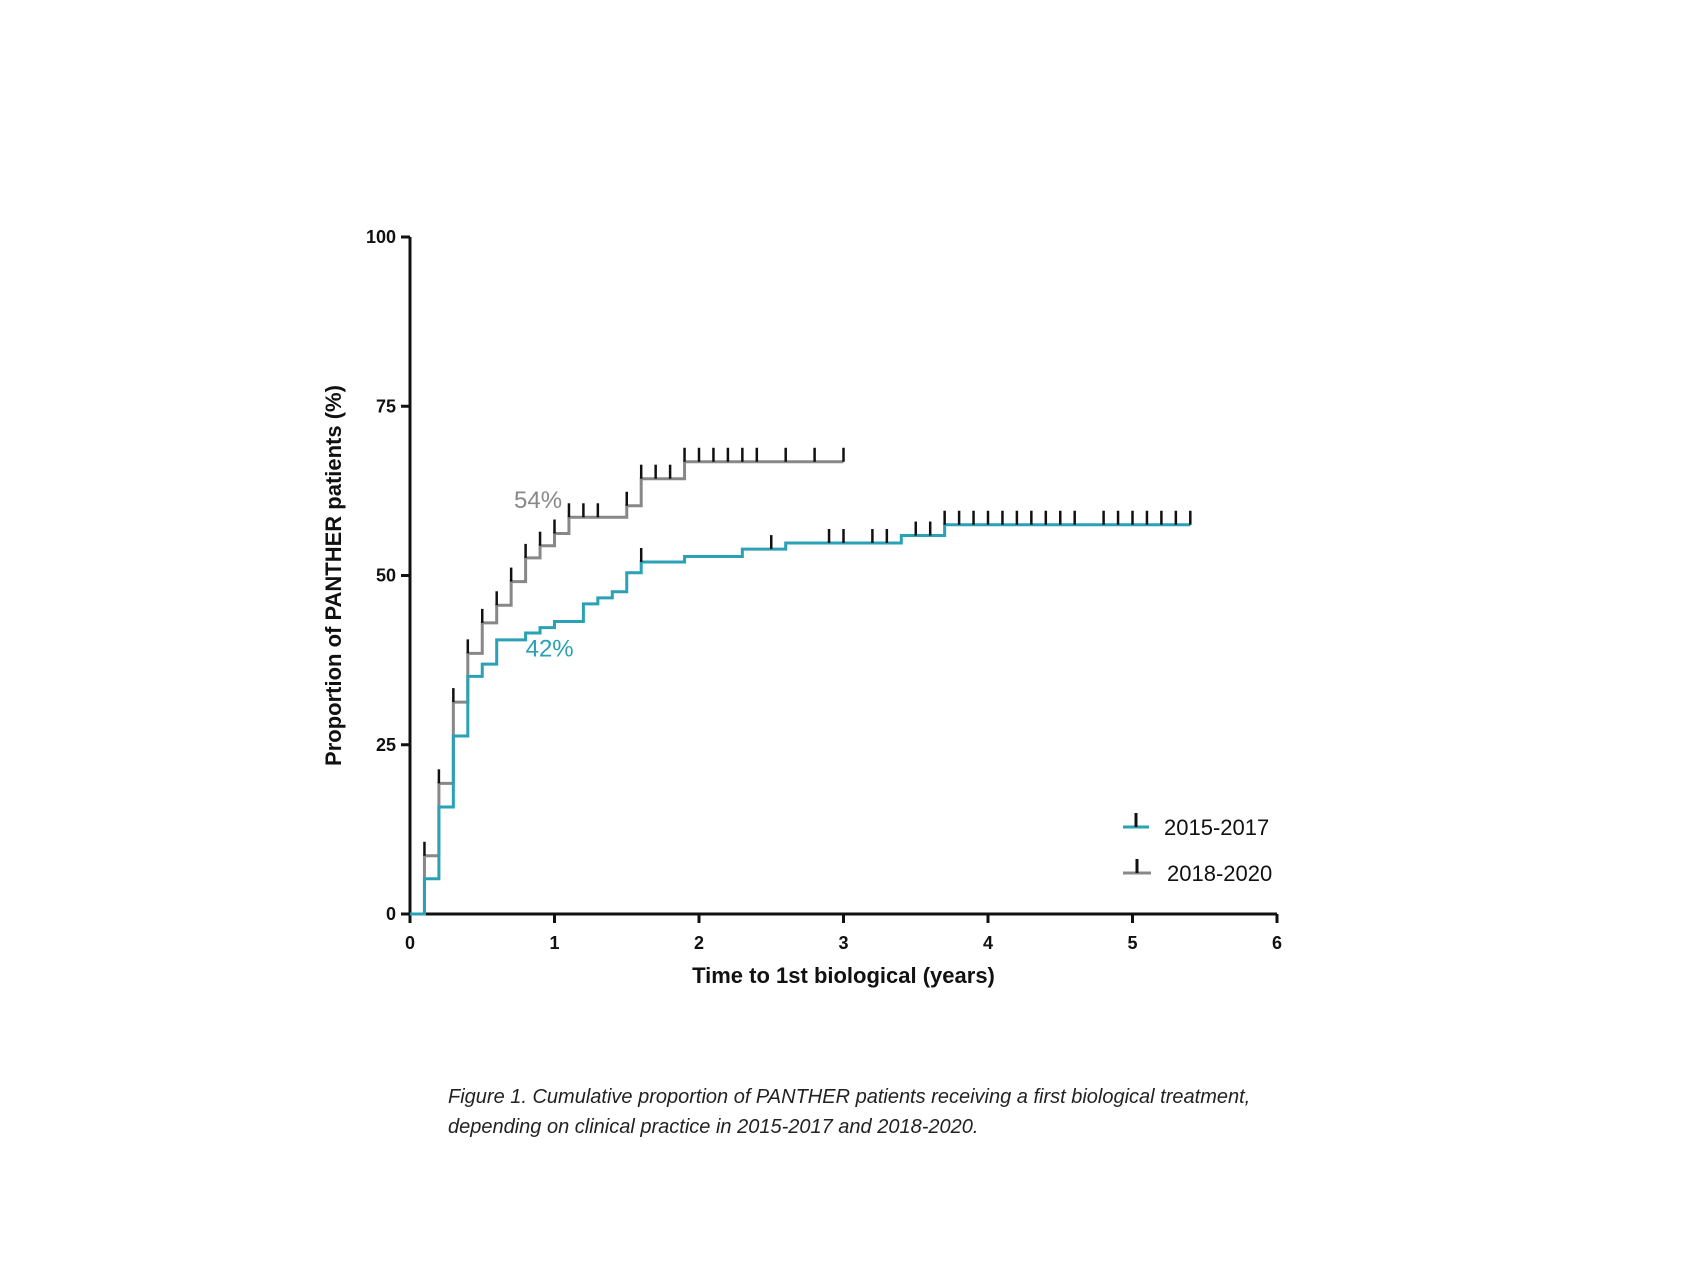 This screenshot has height=1280, width=1707. I want to click on x-tick-label: 3, so click(843, 943).